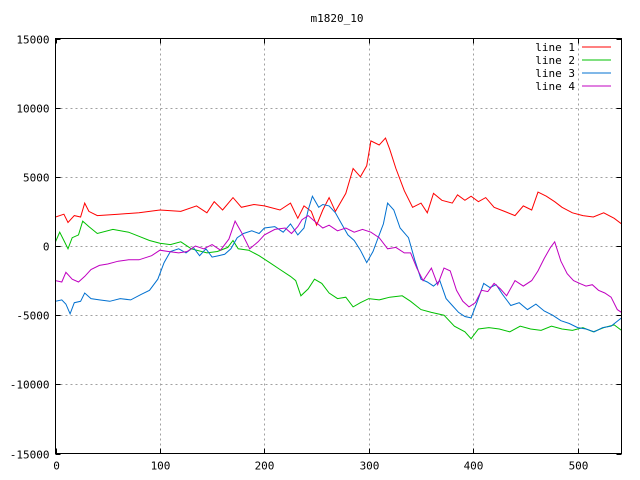  What do you see at coordinates (555, 47) in the screenshot?
I see `legend-label: line 1` at bounding box center [555, 47].